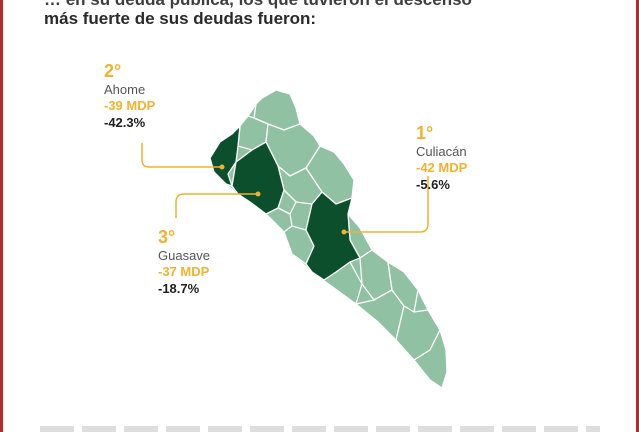  I want to click on municipality-culiacan, so click(333, 236).